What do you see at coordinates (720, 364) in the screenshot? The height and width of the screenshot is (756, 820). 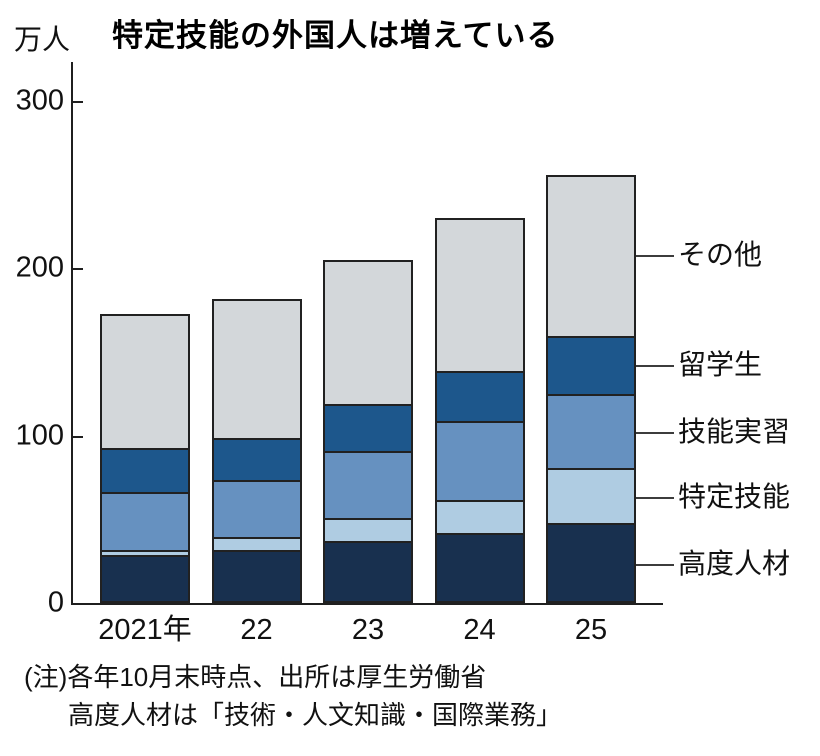 I see `legend-label-ryugakusei: 留学生` at bounding box center [720, 364].